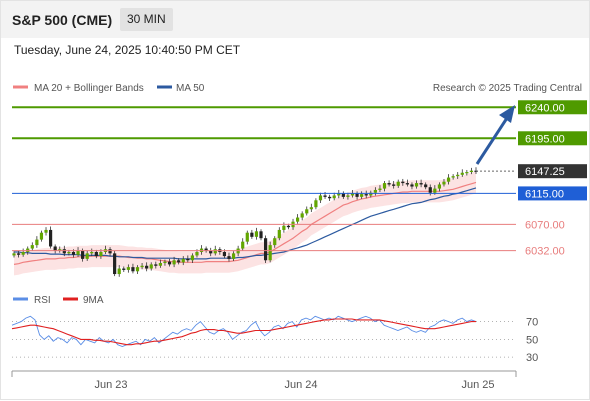  Describe the element at coordinates (146, 19) in the screenshot. I see `timeframe-button: 30 MIN` at that location.